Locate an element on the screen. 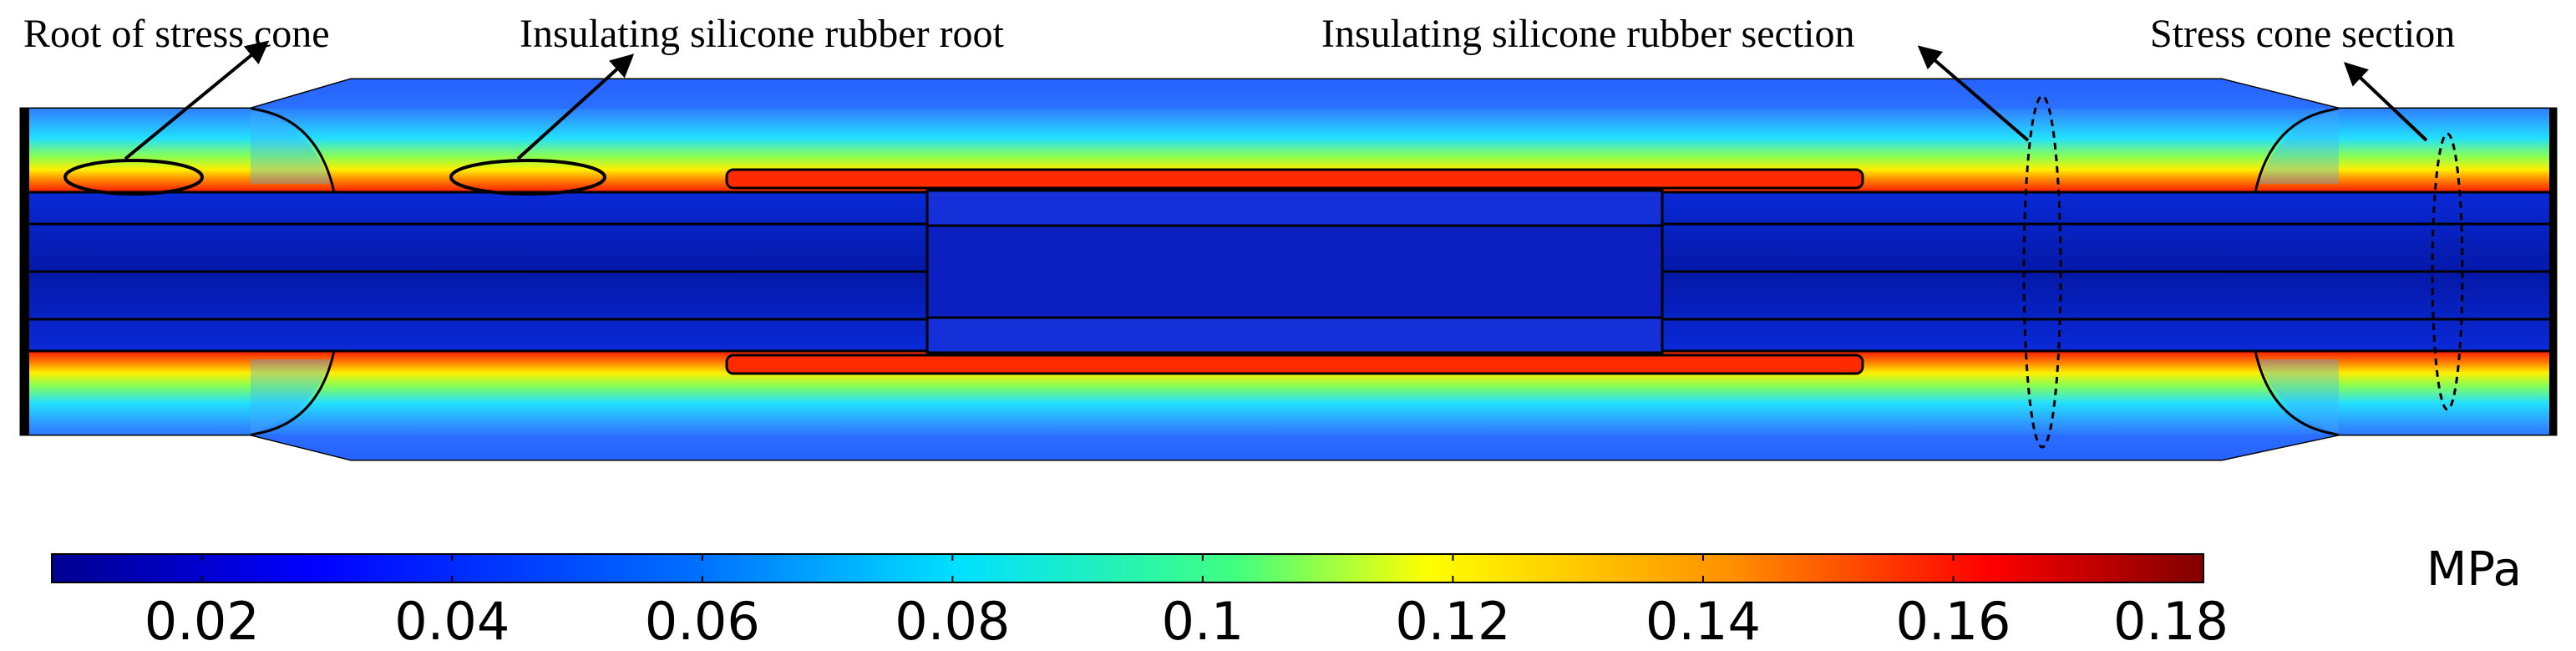 The width and height of the screenshot is (2576, 651). colorbar-tick-label: 0.06 is located at coordinates (702, 621).